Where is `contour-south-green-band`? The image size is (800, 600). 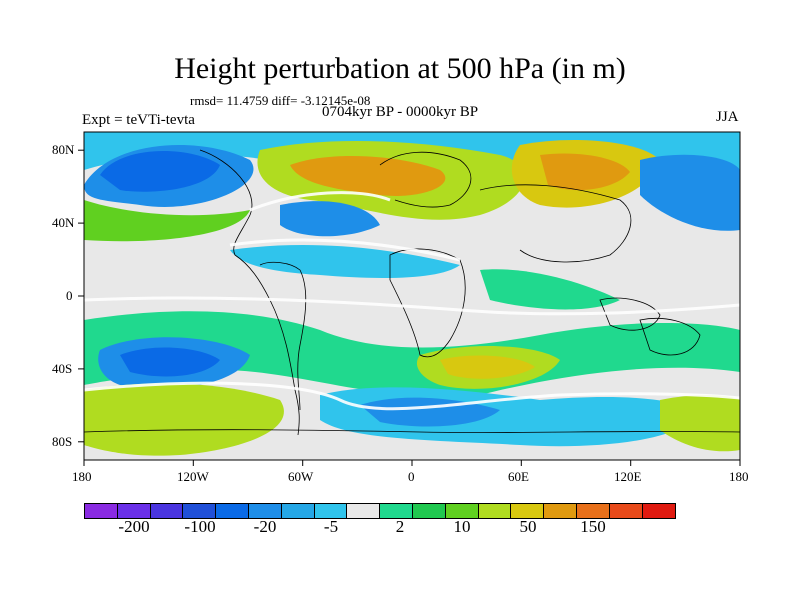 contour-south-green-band is located at coordinates (412, 354).